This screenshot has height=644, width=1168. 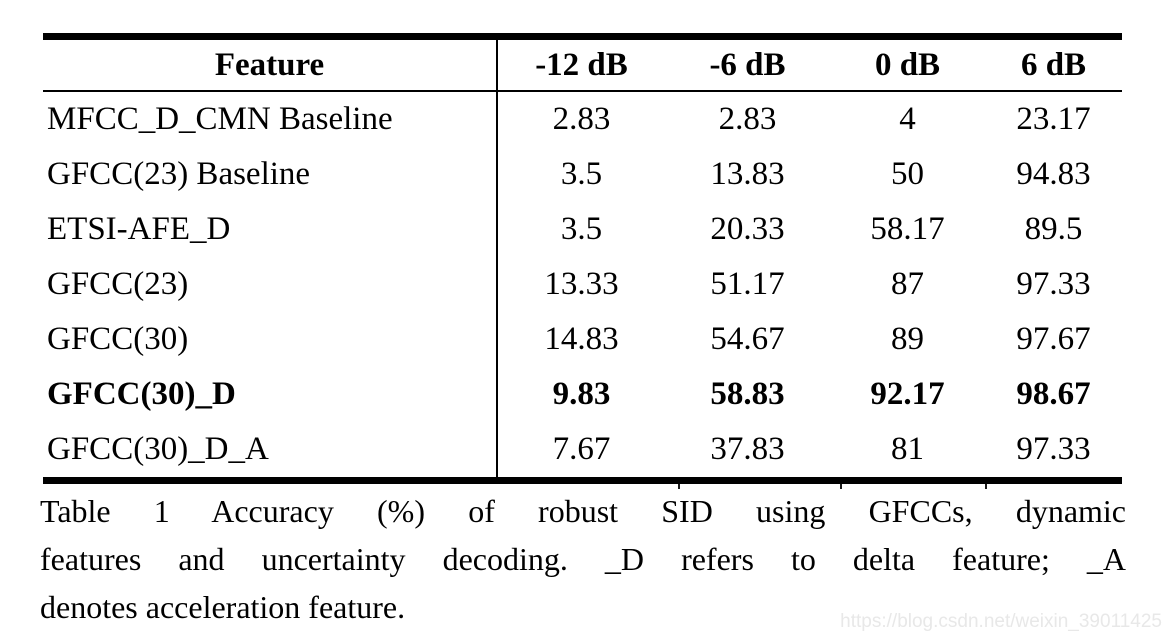 What do you see at coordinates (223, 607) in the screenshot?
I see `caption-line: denotes acceleration feature.` at bounding box center [223, 607].